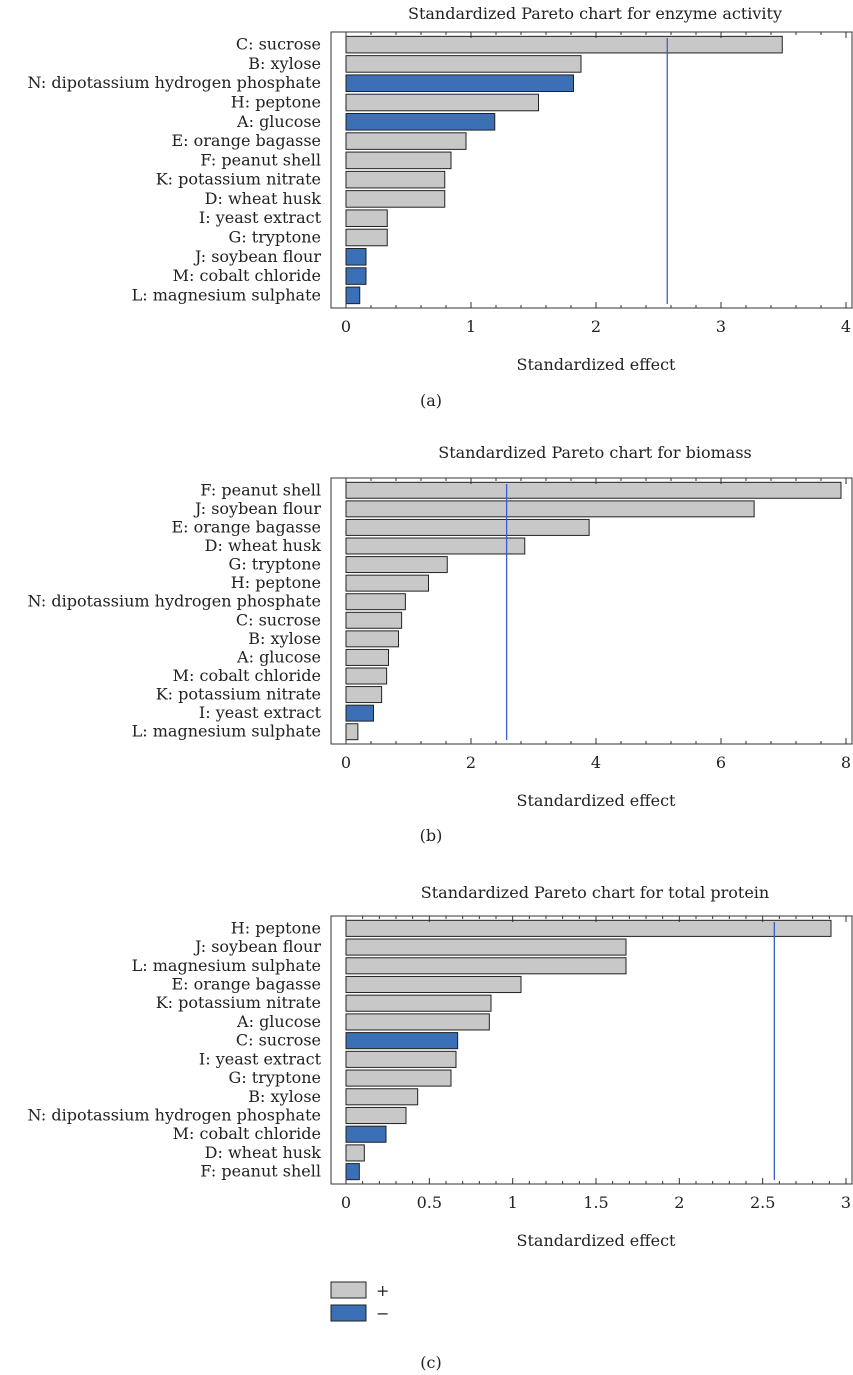 The image size is (853, 1375). What do you see at coordinates (721, 762) in the screenshot?
I see `x-tick-label: 6` at bounding box center [721, 762].